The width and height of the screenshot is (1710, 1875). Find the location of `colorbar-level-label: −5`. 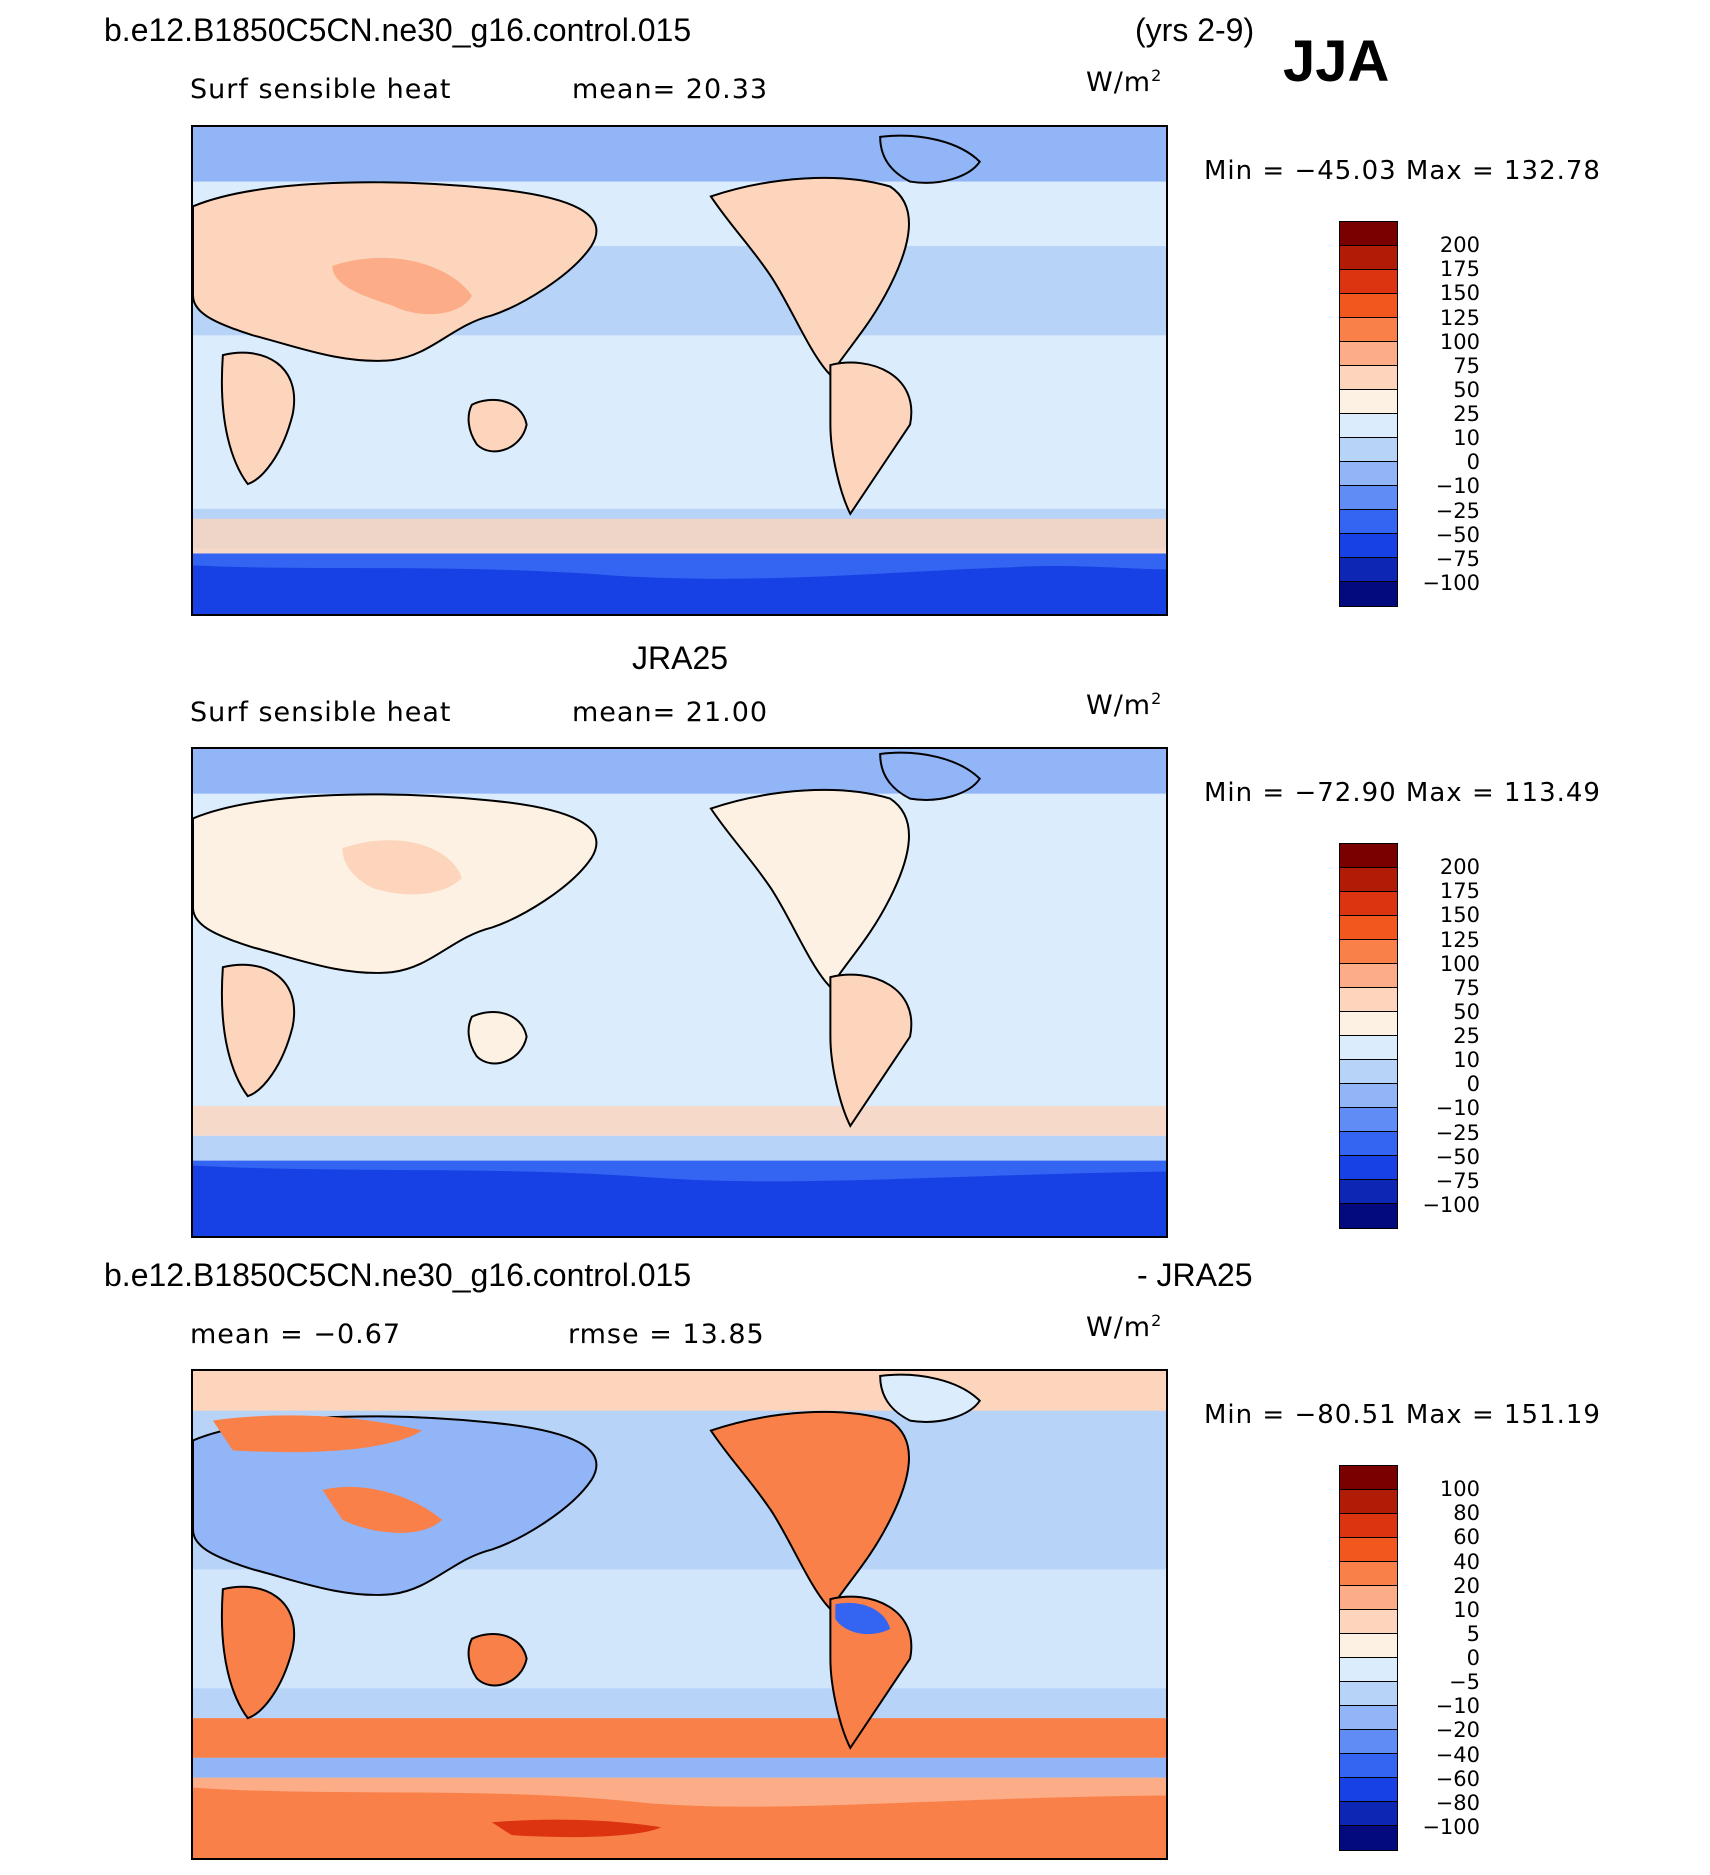

colorbar-level-label: −5 is located at coordinates (1464, 1682).